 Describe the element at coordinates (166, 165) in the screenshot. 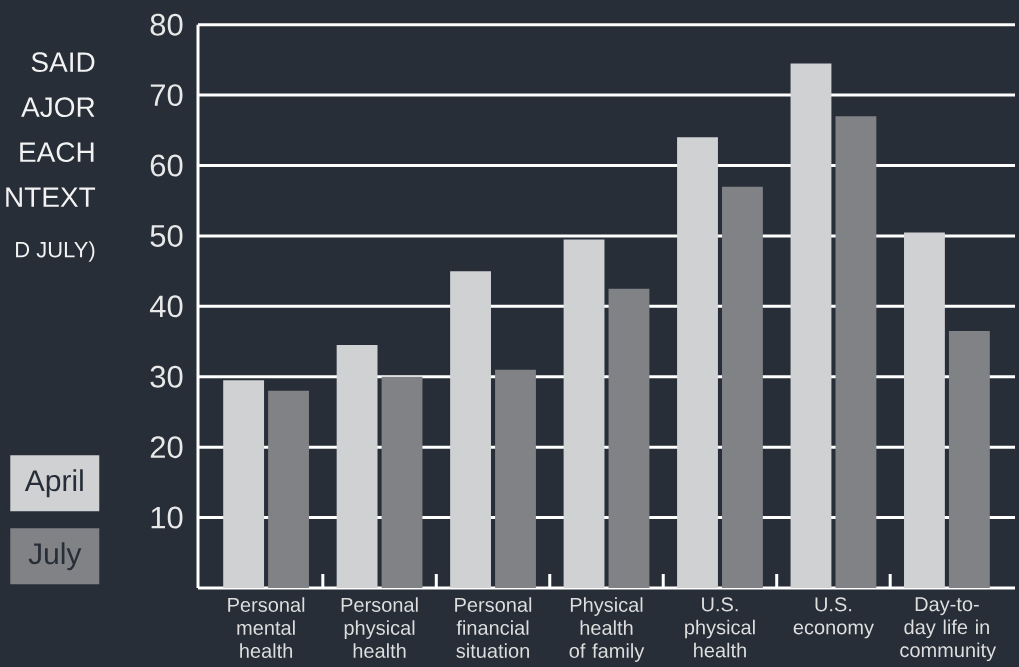

I see `y-tick-label: 60` at that location.